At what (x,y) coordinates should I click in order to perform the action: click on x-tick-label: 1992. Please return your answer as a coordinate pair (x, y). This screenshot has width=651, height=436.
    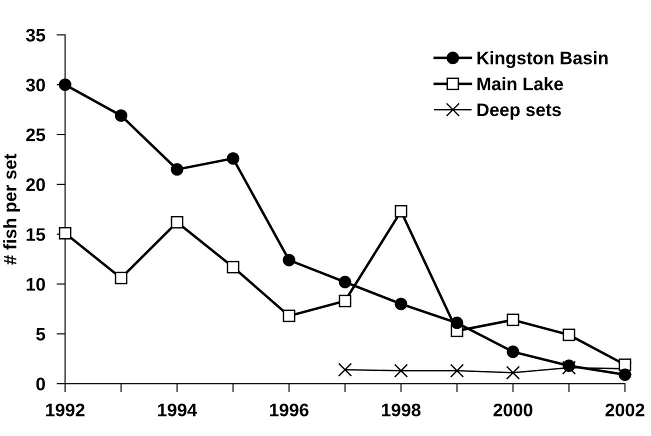
    Looking at the image, I should click on (65, 410).